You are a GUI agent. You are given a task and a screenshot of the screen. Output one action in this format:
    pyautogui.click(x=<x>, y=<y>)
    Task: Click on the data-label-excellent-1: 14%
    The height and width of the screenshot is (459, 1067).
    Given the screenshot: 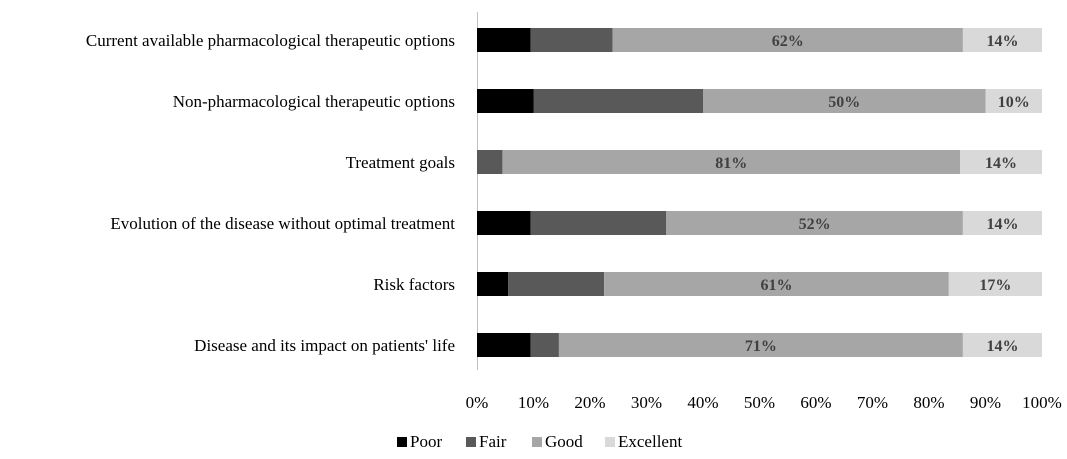 What is the action you would take?
    pyautogui.click(x=1002, y=41)
    